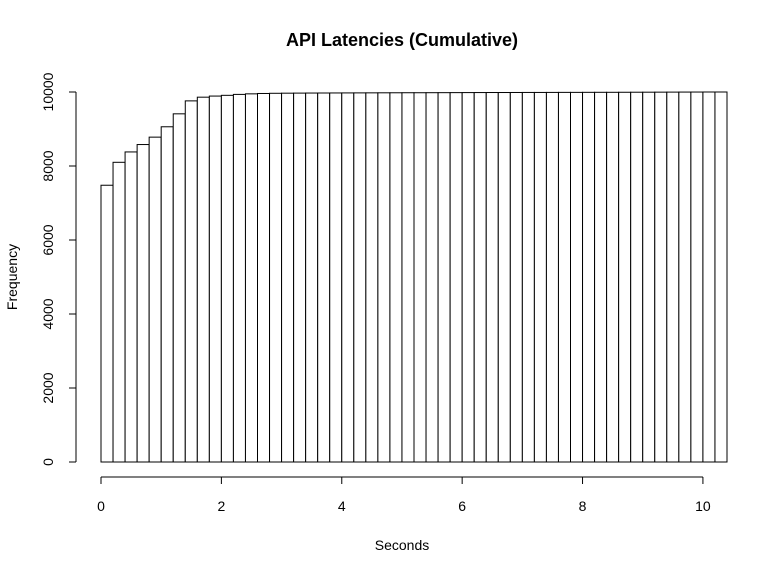 This screenshot has height=575, width=767. What do you see at coordinates (48, 462) in the screenshot?
I see `y-tick-label-0: 0` at bounding box center [48, 462].